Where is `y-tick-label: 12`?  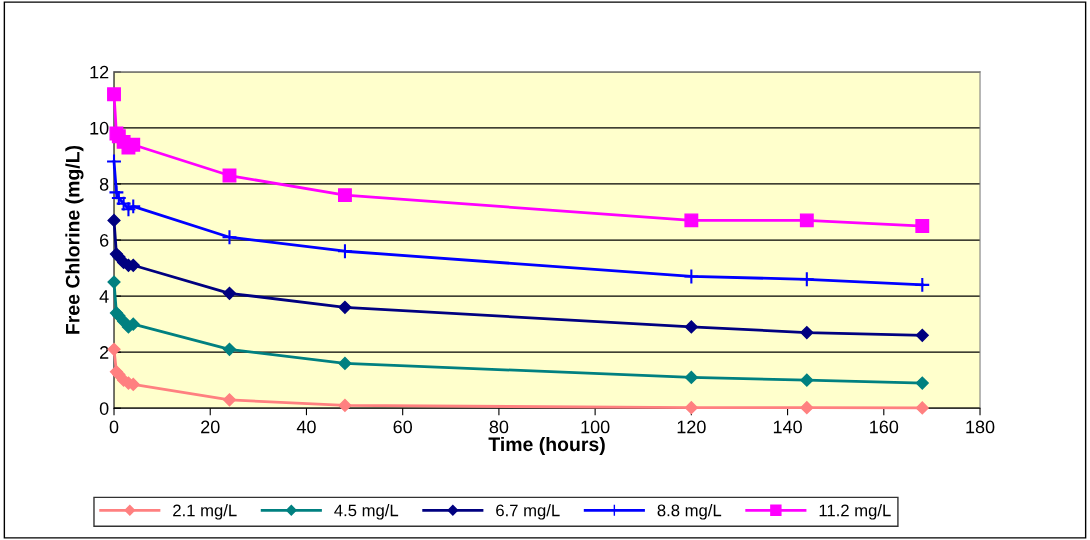
y-tick-label: 12 is located at coordinates (99, 72).